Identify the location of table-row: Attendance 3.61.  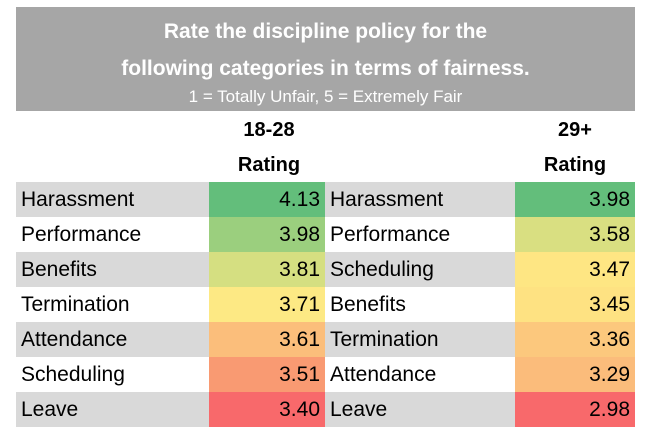
(170, 339).